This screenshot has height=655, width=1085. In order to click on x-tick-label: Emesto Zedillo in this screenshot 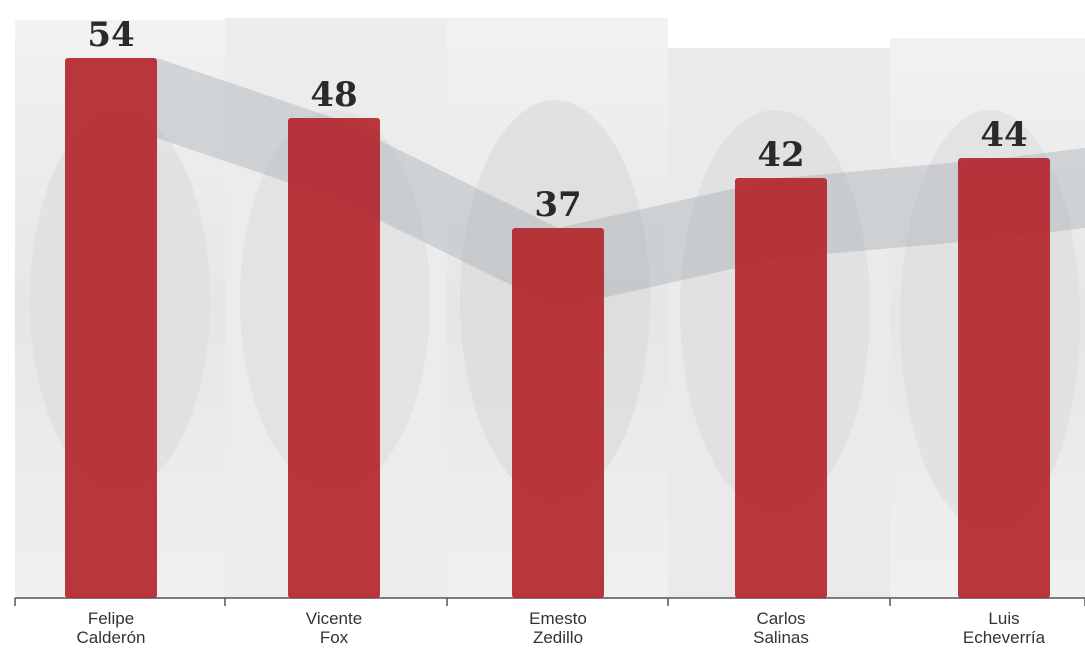, I will do `click(558, 628)`.